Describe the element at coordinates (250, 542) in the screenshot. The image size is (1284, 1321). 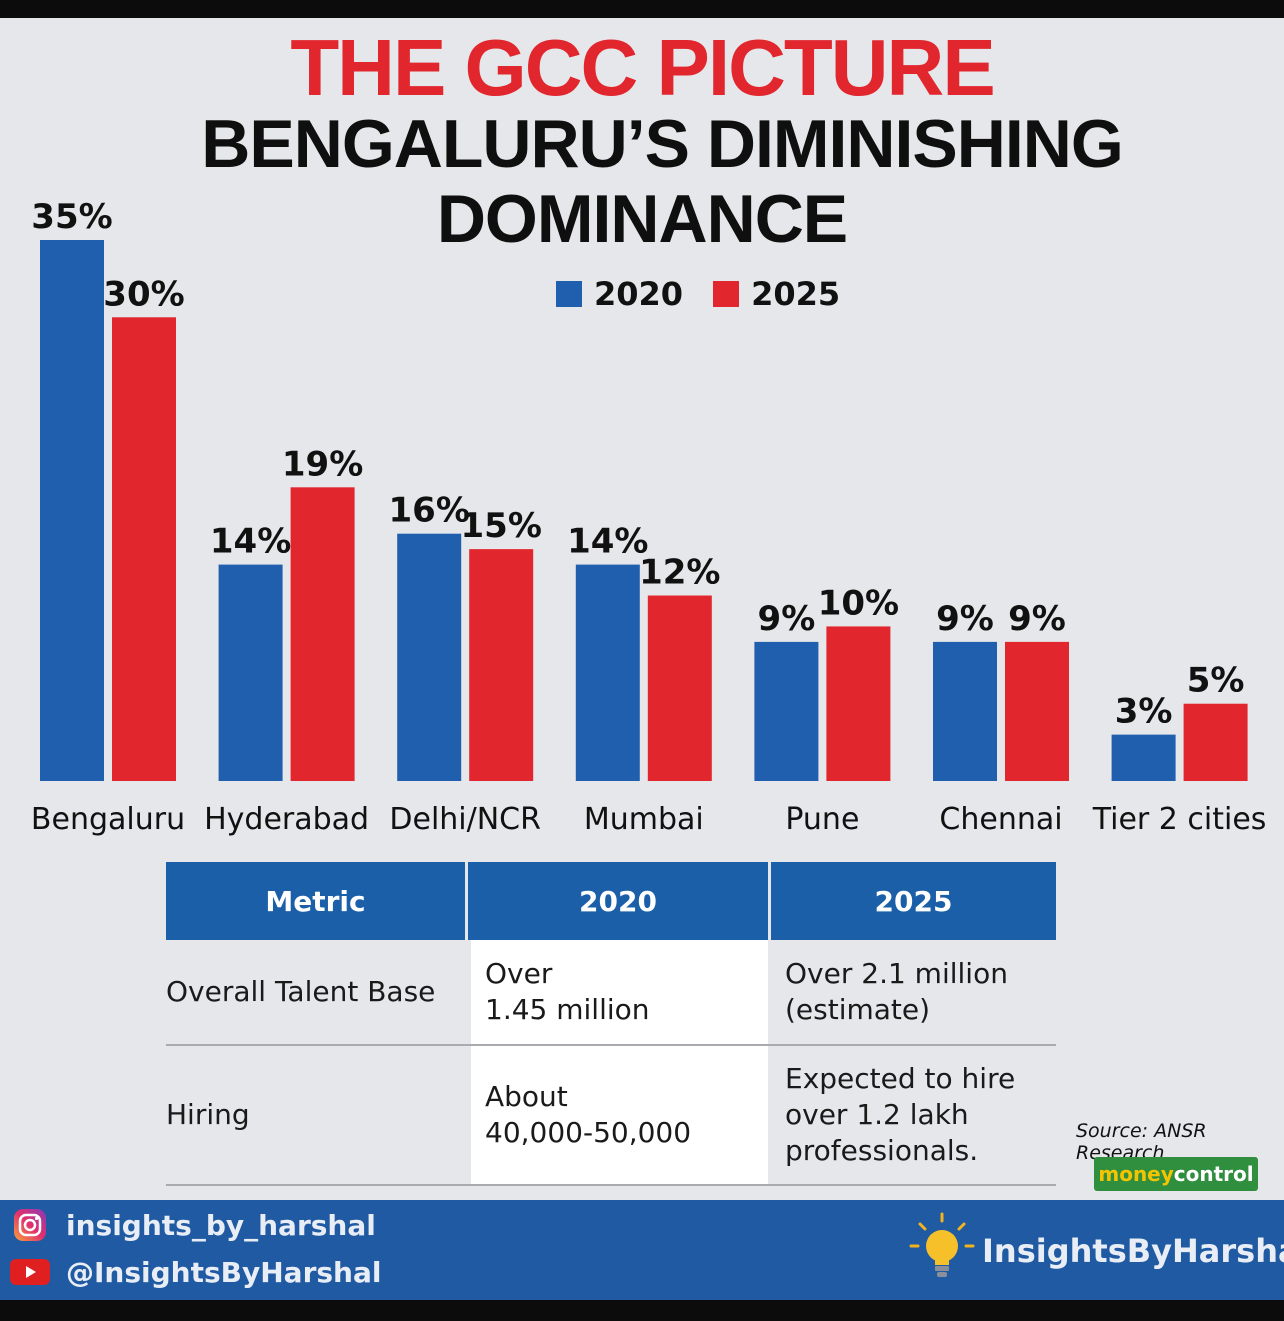
I see `data-label-2020-1: 14%` at that location.